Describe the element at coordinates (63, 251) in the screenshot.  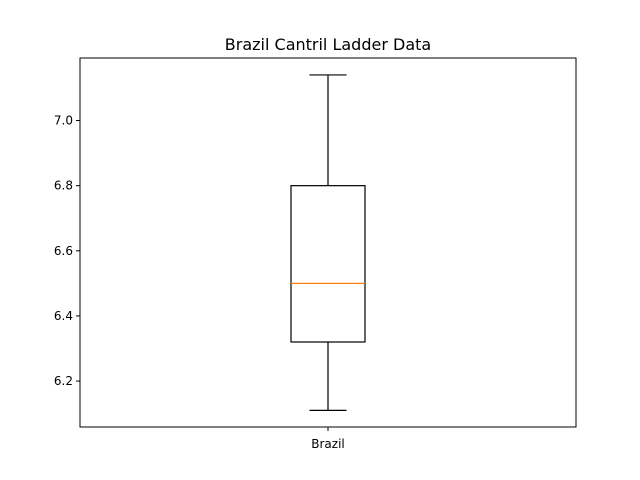
I see `y-tick-label: 6.6` at that location.